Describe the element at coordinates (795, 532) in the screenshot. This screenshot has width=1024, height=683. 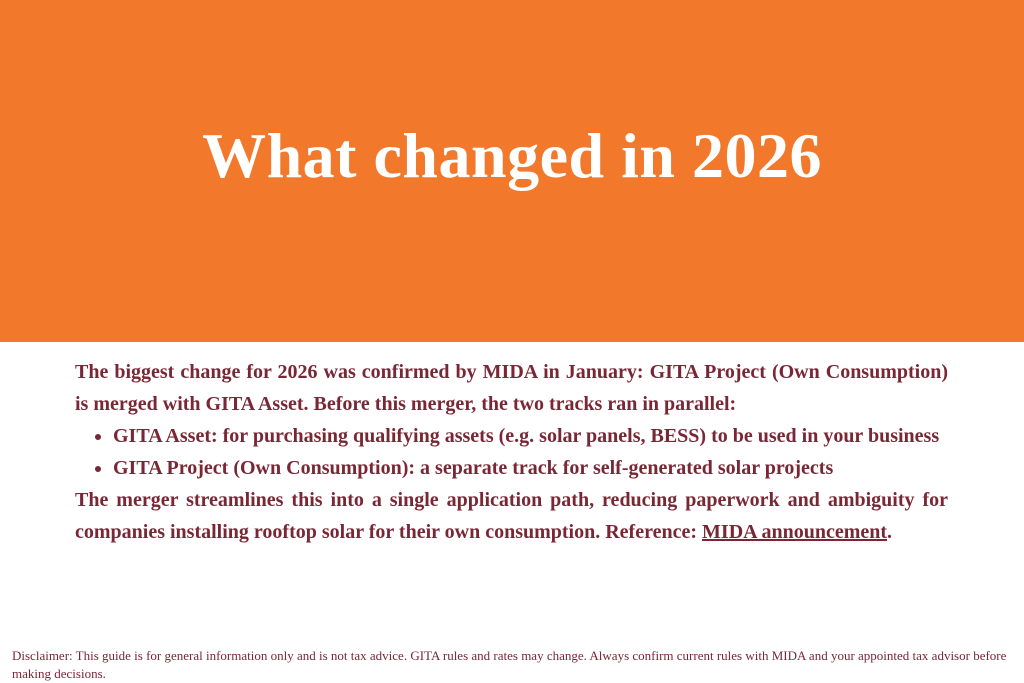
I see `mida-announcement-link: MIDA announcement` at that location.